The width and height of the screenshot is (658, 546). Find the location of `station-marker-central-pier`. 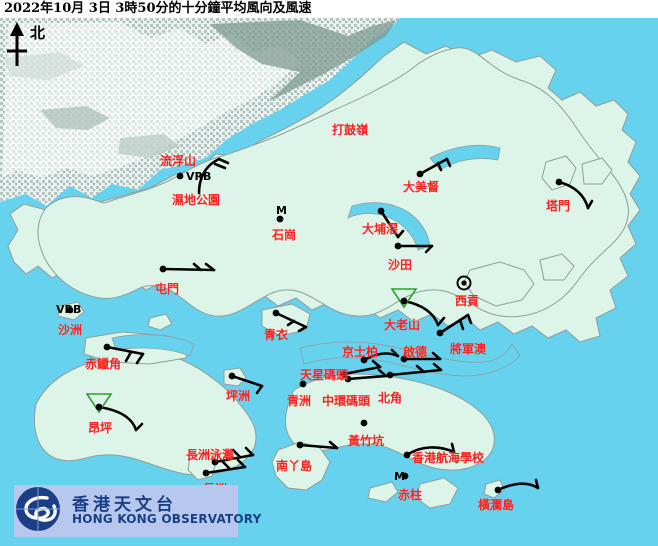

station-marker-central-pier is located at coordinates (348, 379).